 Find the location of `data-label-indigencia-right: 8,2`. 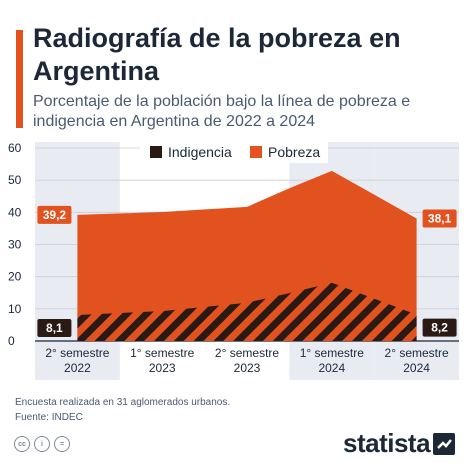

data-label-indigencia-right: 8,2 is located at coordinates (439, 327).